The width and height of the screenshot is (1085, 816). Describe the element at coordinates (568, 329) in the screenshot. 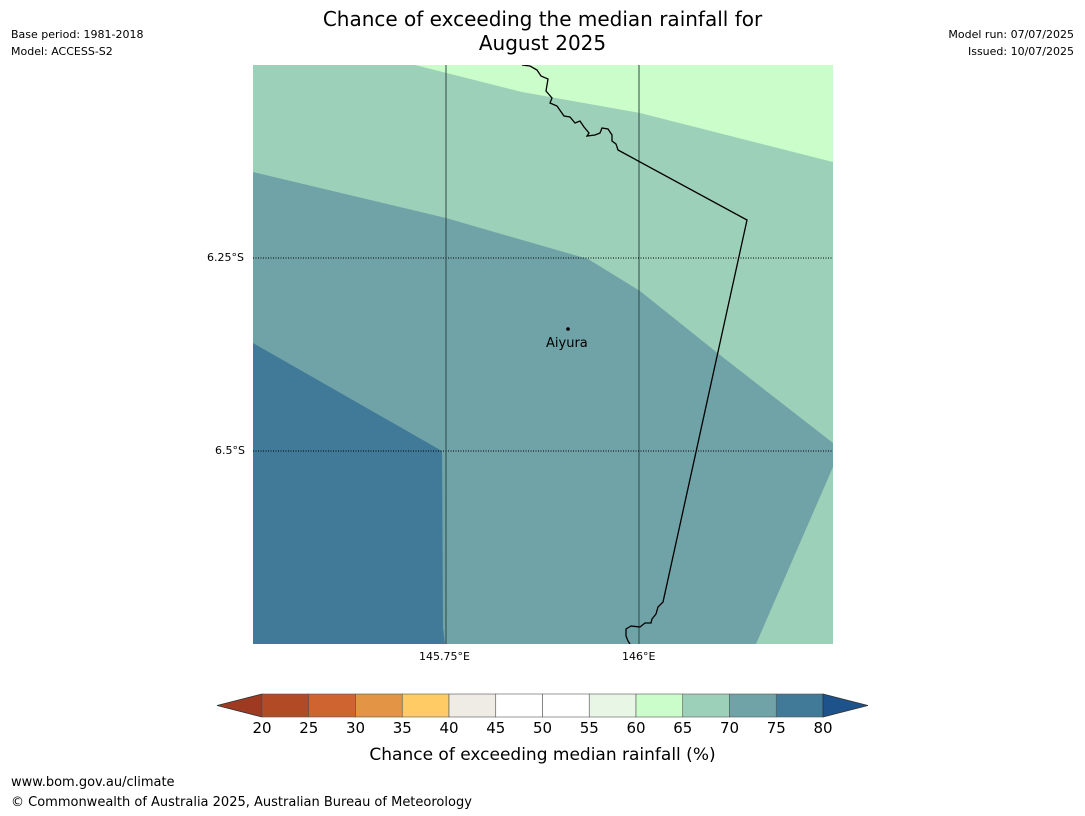

I see `aiyura-marker` at that location.